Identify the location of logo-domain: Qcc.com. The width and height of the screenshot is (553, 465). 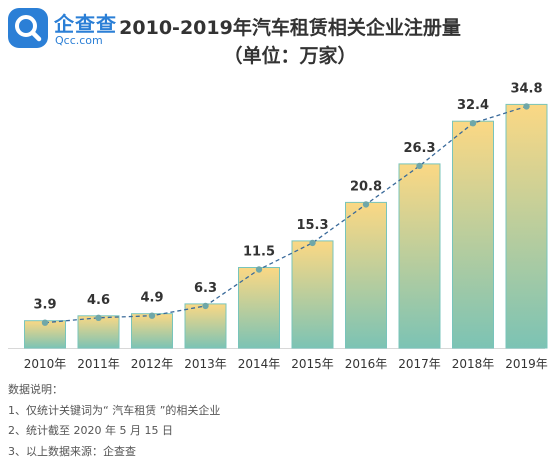
(79, 40).